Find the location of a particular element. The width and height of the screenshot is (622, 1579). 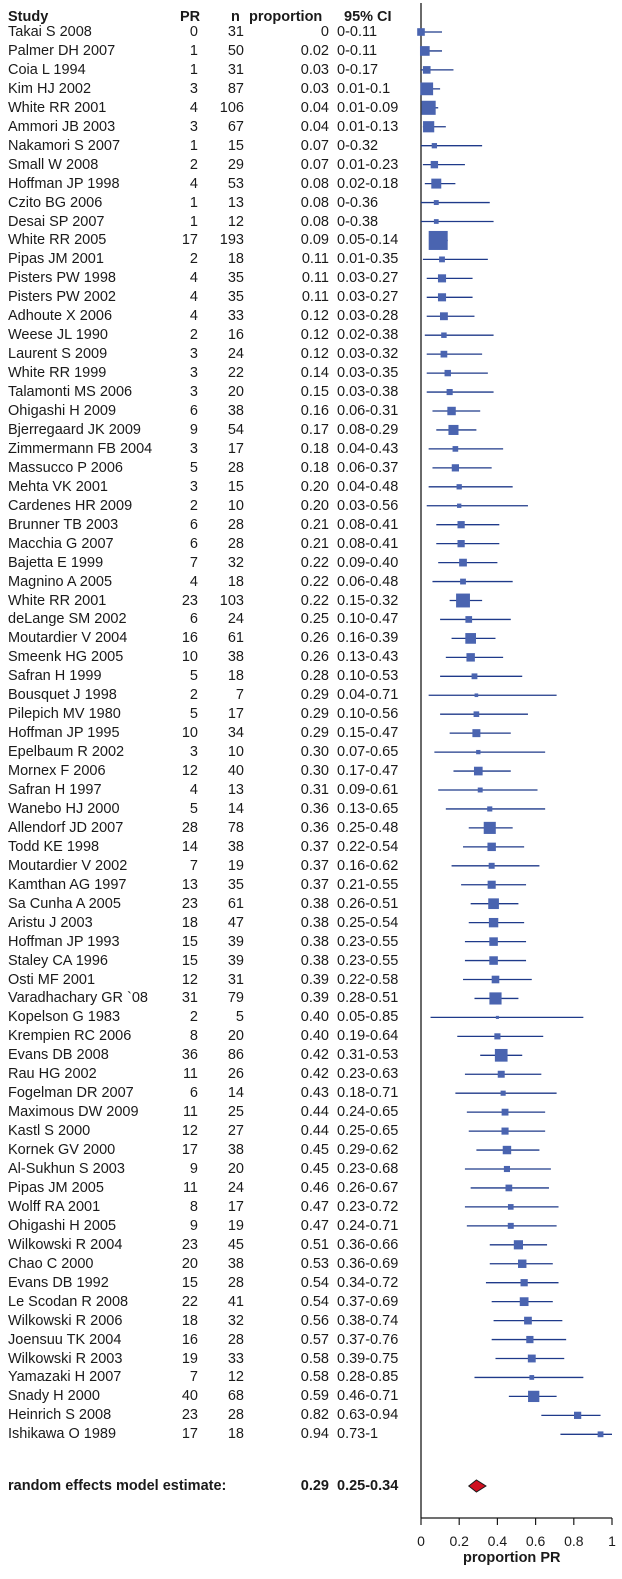

study-n: 41 is located at coordinates (235, 1301).